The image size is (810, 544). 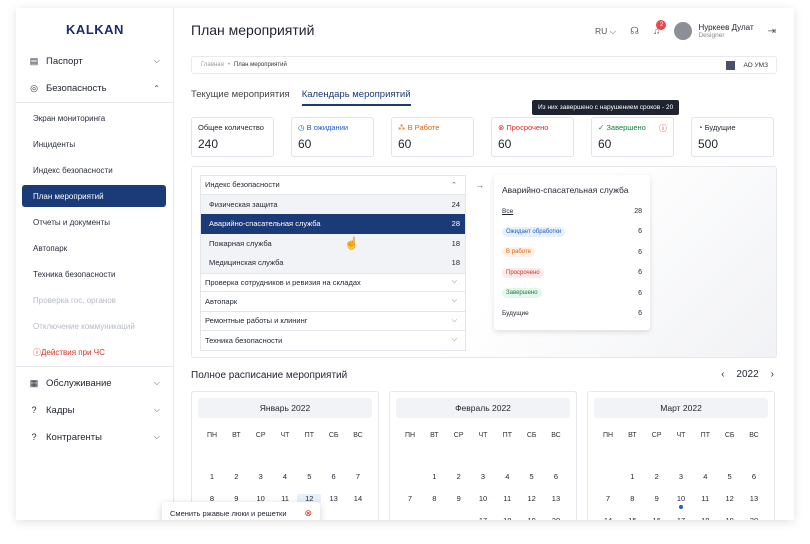 I want to click on detail-row: Просрочено 6, so click(x=572, y=273).